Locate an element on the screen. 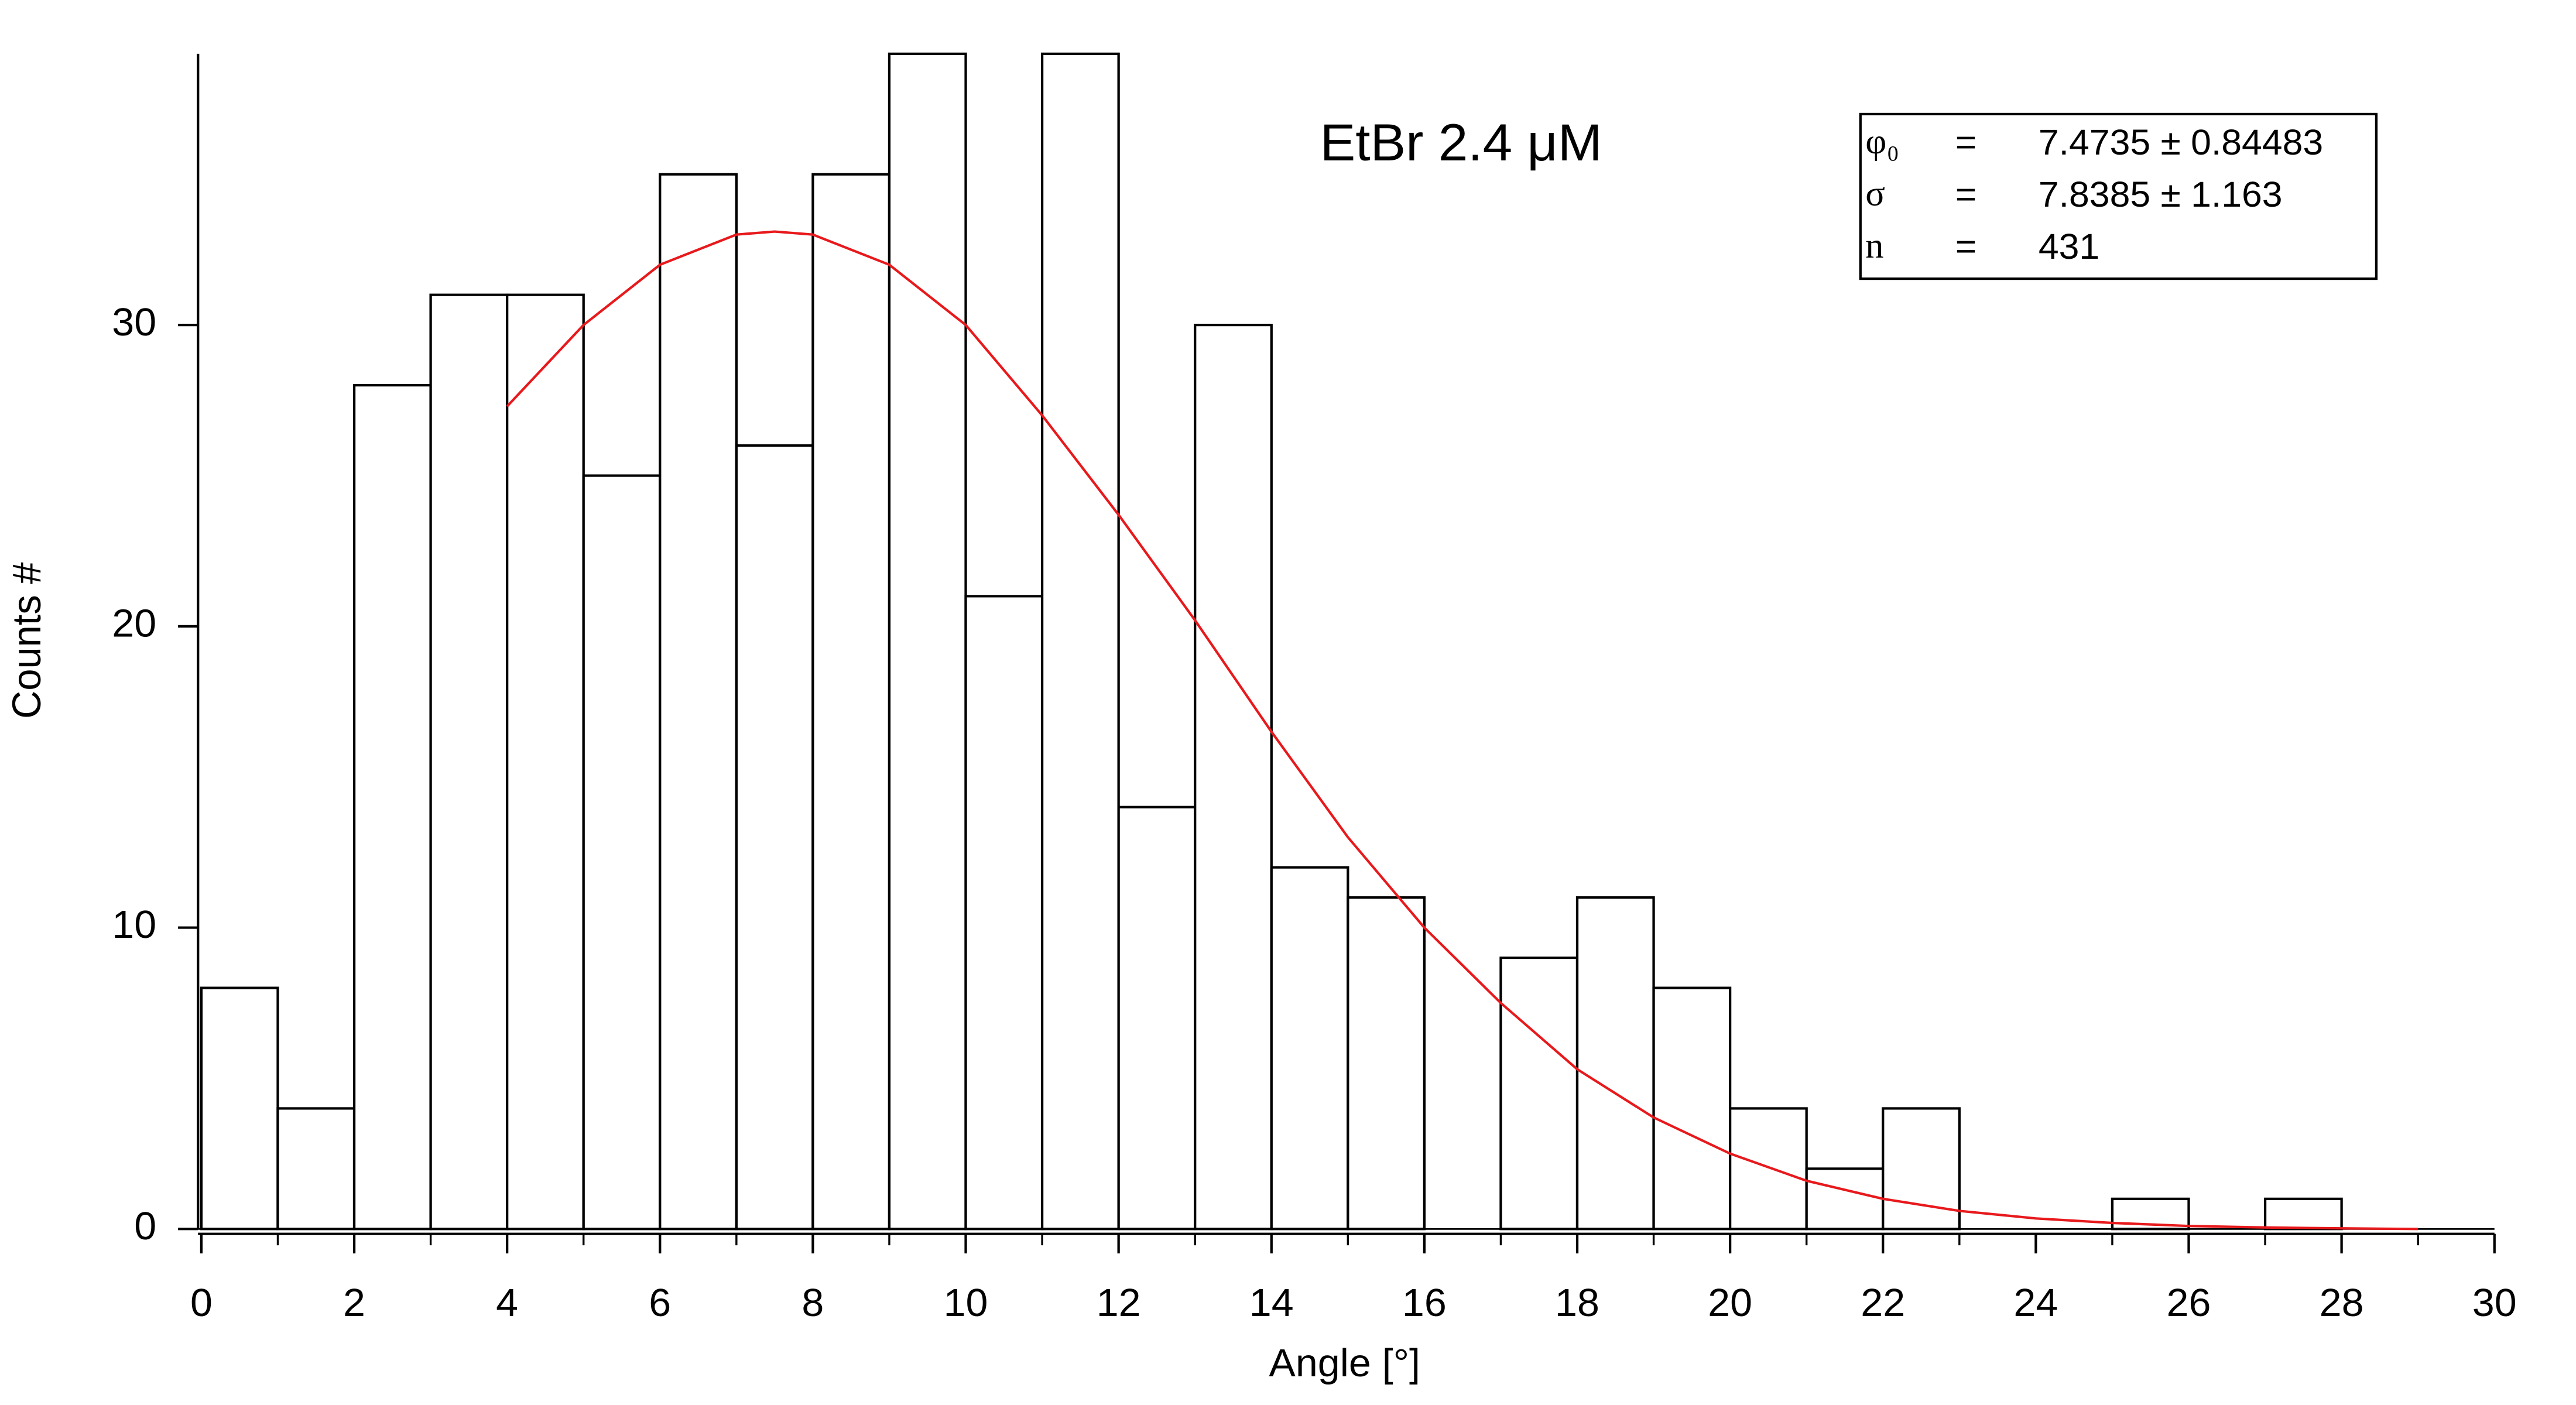 The height and width of the screenshot is (1405, 2576). y-tick-label: 0 is located at coordinates (145, 1226).